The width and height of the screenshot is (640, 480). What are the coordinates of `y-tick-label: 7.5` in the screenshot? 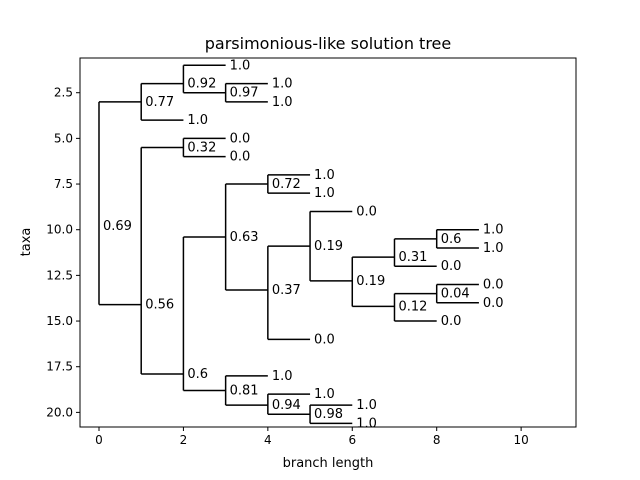 It's located at (63, 184).